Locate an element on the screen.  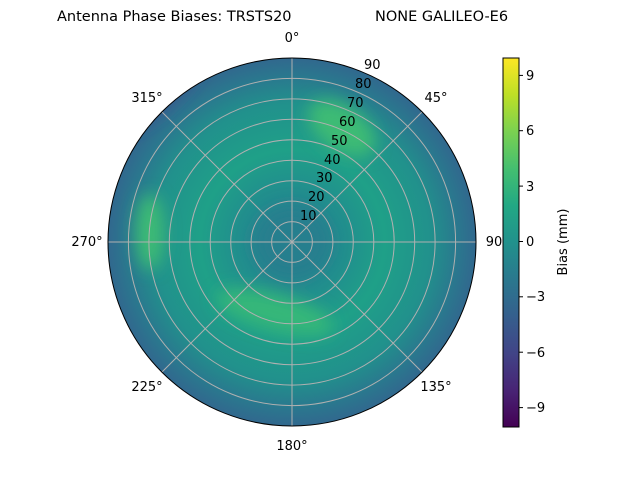
theta-label-0: 0° is located at coordinates (292, 38).